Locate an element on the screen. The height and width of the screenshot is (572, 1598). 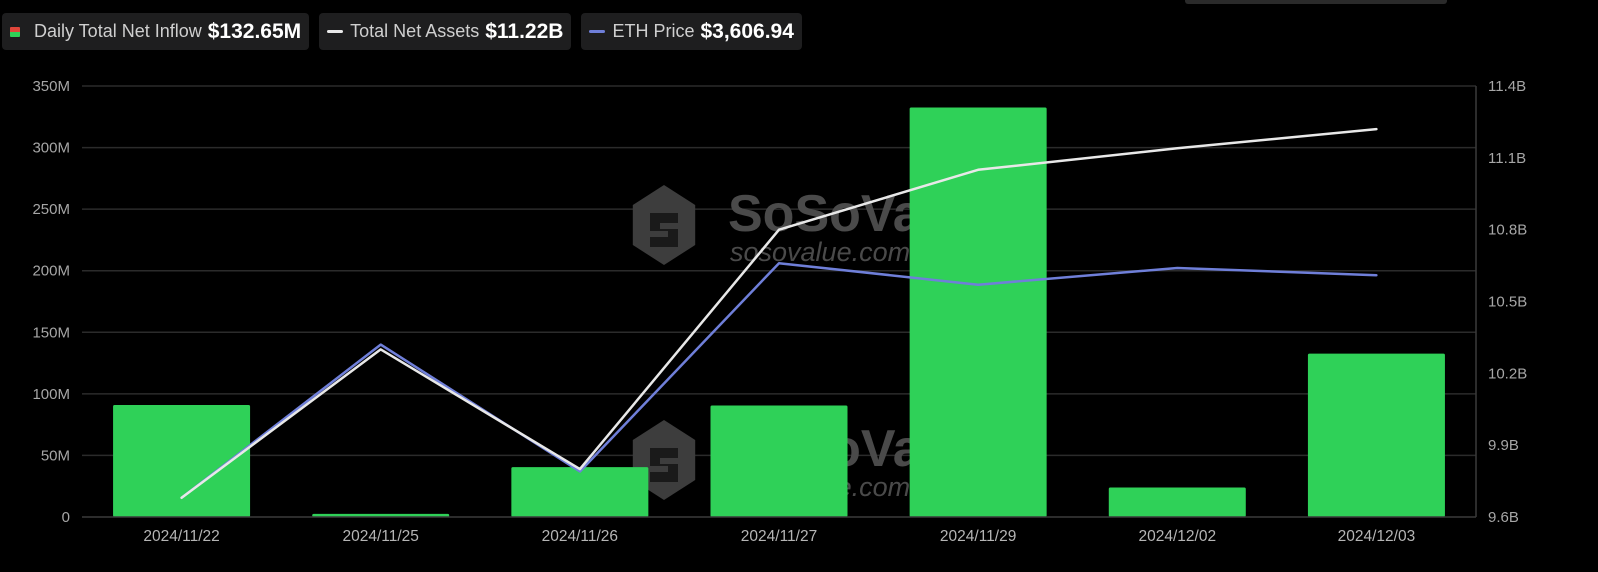
y-right-tick-label: 10.5B is located at coordinates (1507, 302).